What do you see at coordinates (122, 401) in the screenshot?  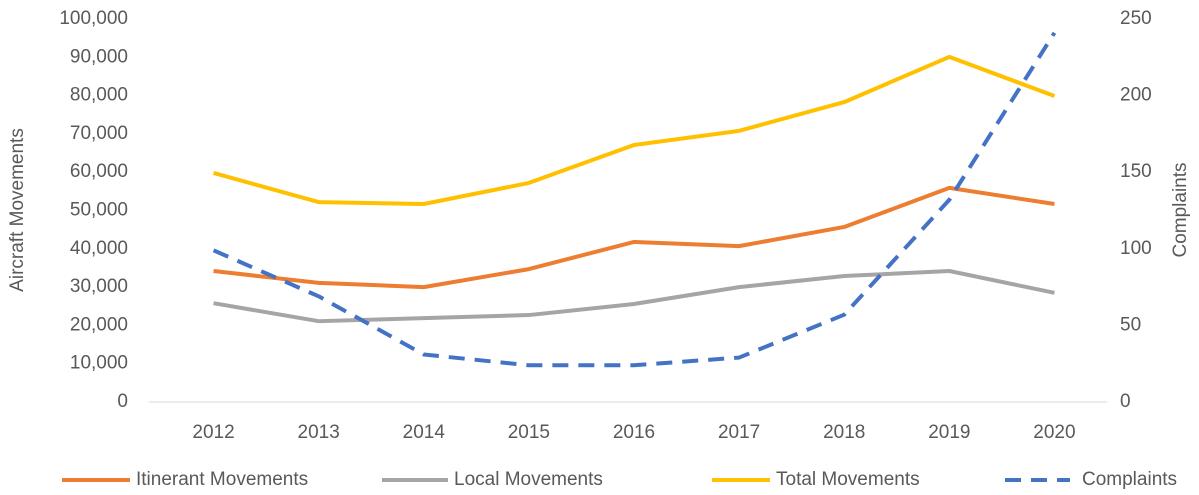 I see `y-tick-label: 0` at bounding box center [122, 401].